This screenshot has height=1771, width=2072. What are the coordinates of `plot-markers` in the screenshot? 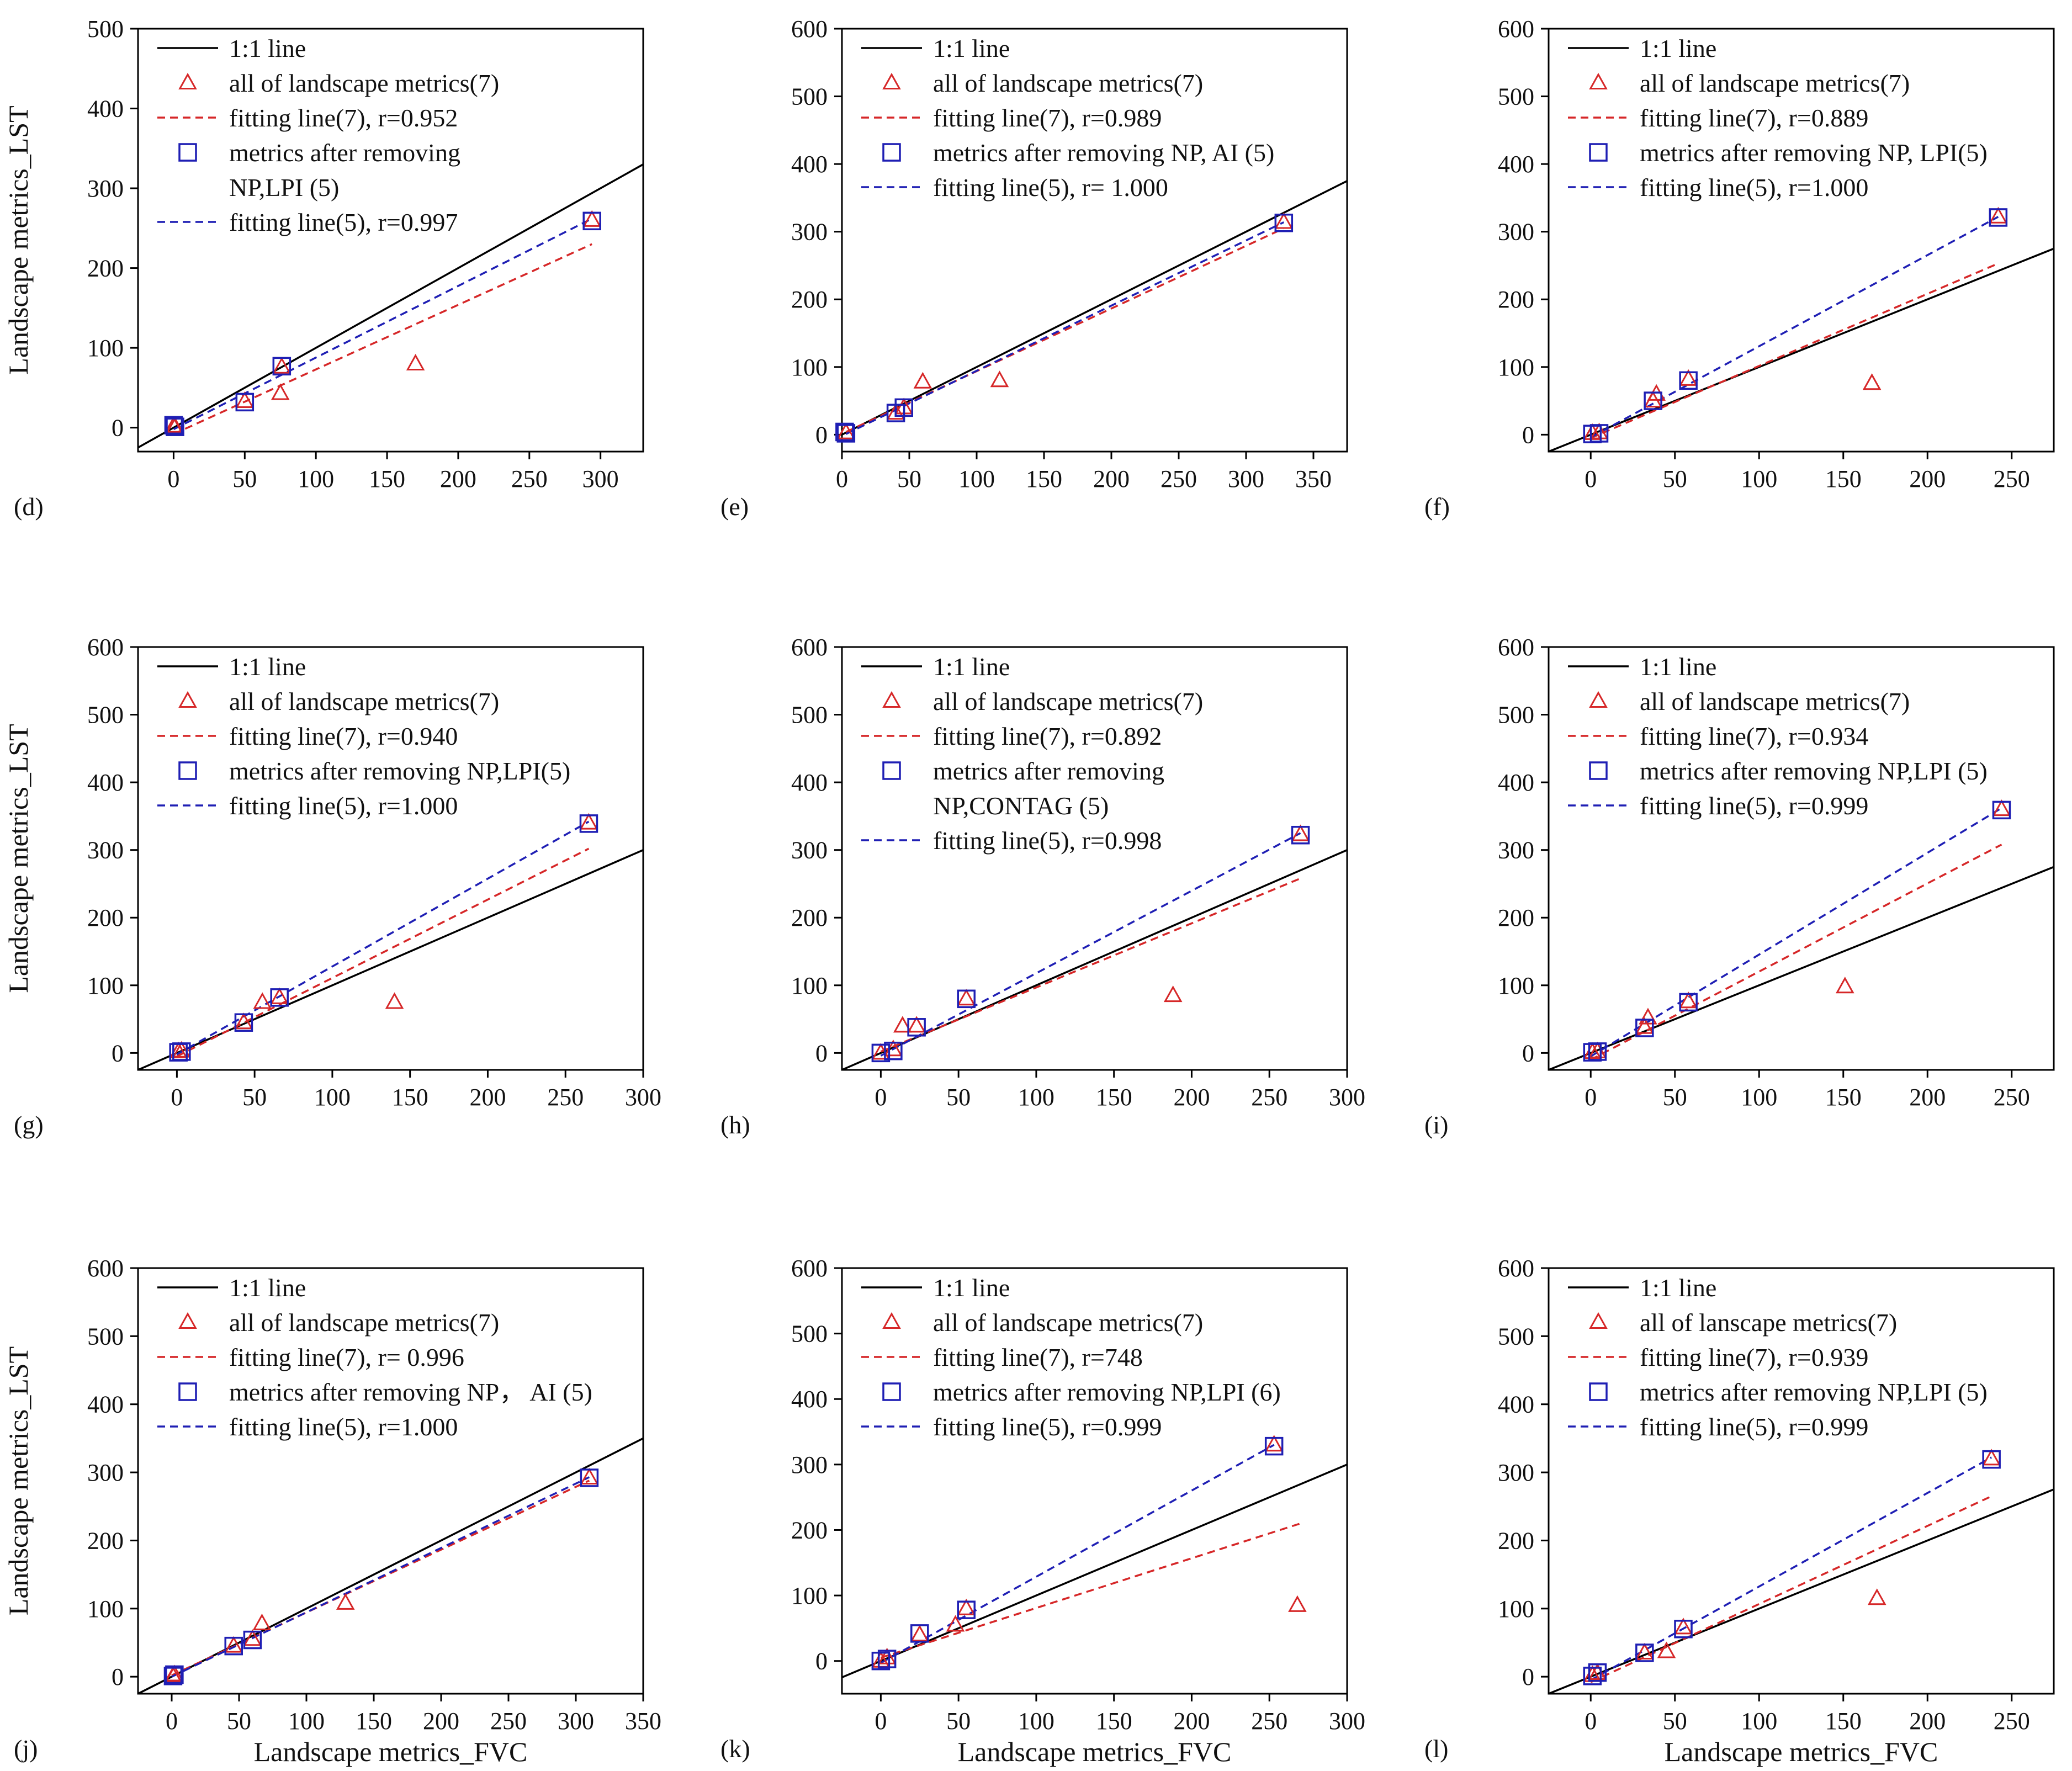 It's located at (383, 937).